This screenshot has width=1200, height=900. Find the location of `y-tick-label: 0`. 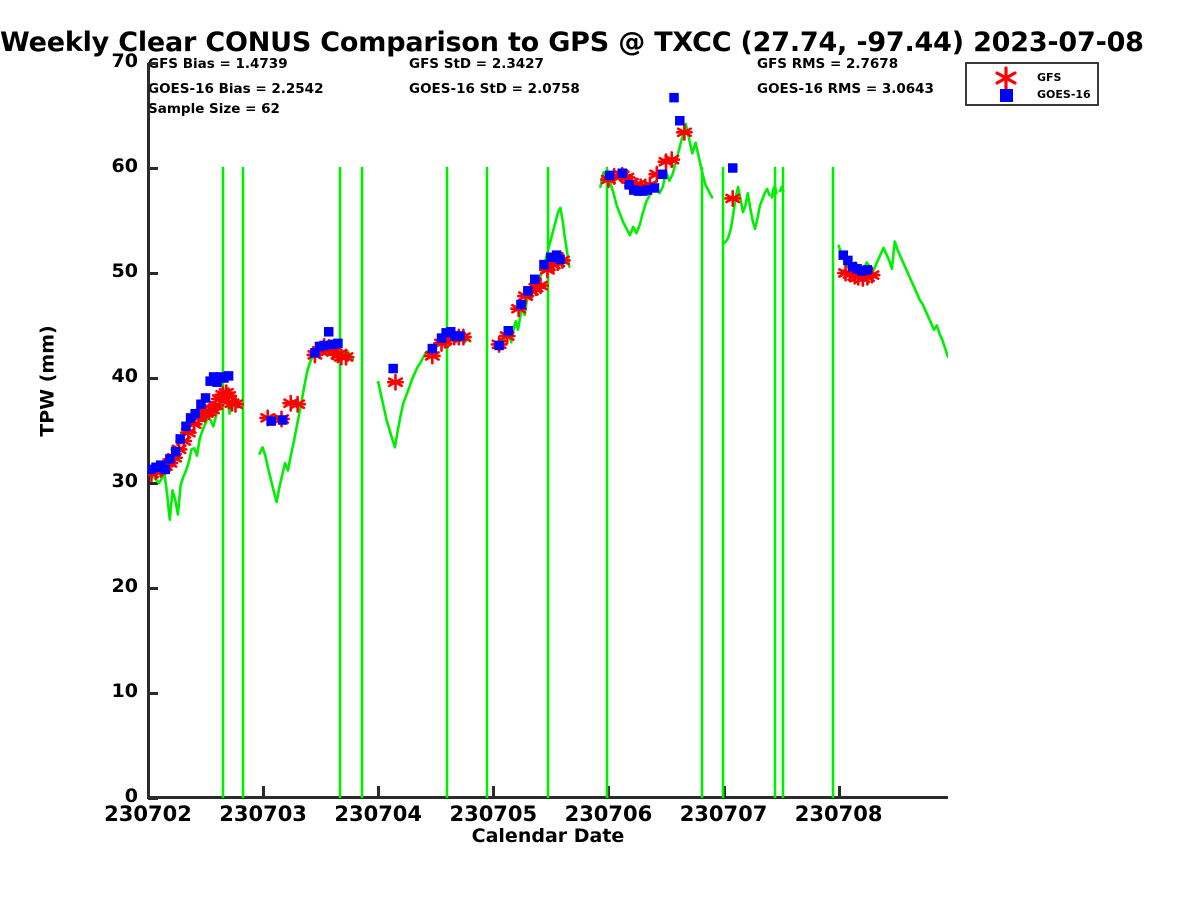

y-tick-label: 0 is located at coordinates (131, 796).